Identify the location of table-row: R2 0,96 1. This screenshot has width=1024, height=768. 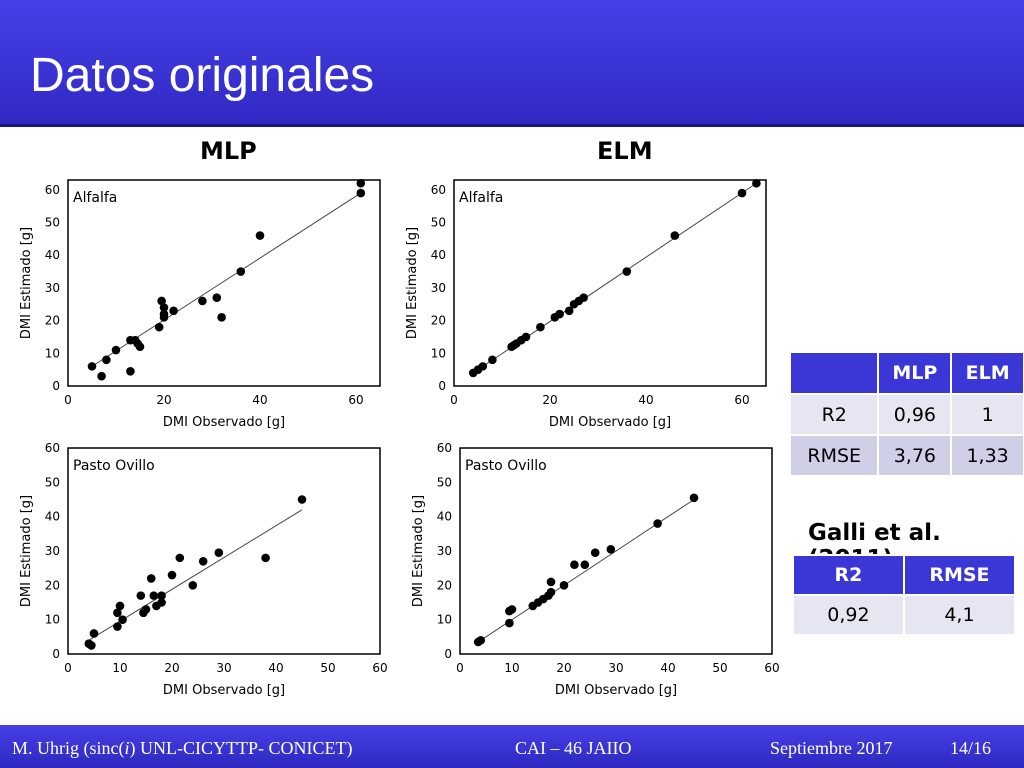
(906, 414).